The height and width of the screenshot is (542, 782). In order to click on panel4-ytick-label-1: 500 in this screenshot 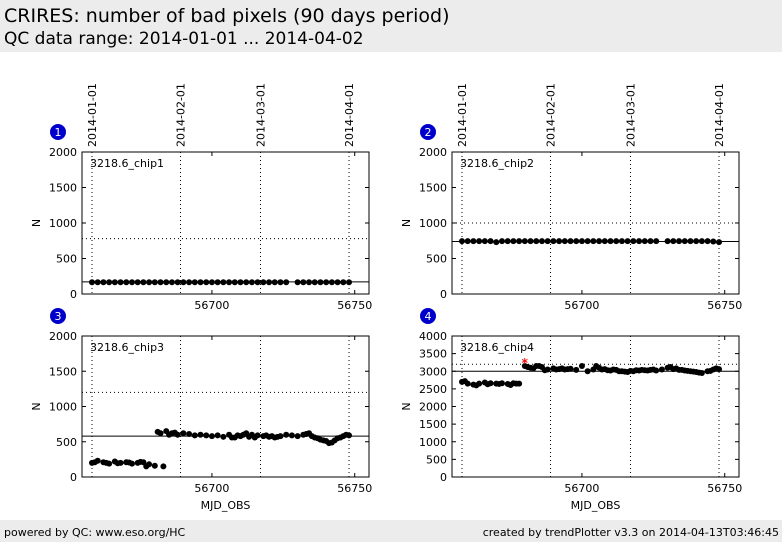, I will do `click(436, 459)`.